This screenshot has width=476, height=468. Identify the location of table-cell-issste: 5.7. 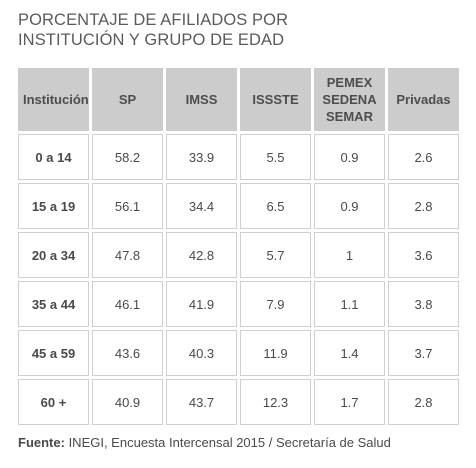
(275, 255).